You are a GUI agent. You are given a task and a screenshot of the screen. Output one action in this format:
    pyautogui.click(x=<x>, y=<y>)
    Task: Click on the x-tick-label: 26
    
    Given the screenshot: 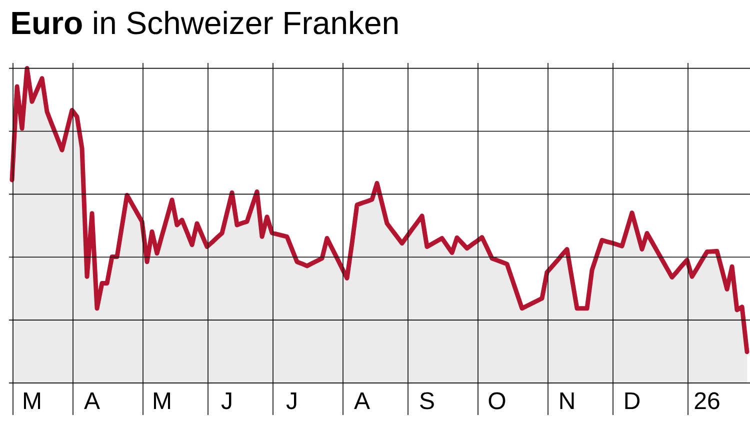 What is the action you would take?
    pyautogui.click(x=707, y=401)
    